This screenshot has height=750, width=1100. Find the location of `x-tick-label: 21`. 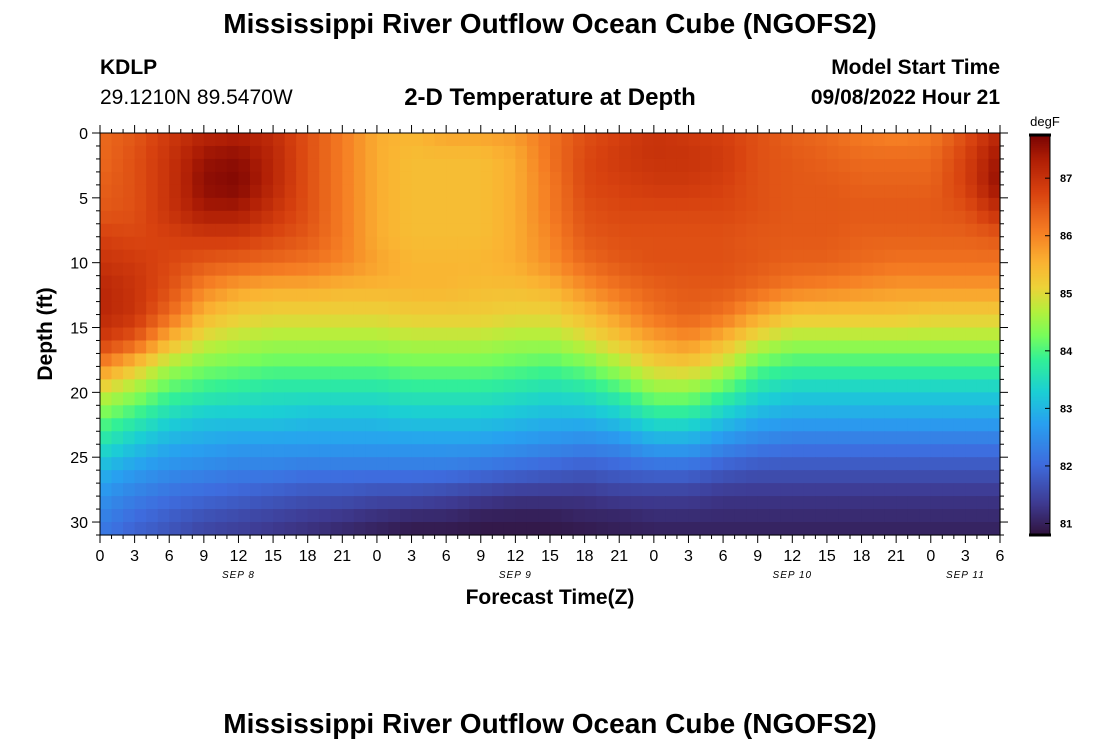

x-tick-label: 21 is located at coordinates (896, 556).